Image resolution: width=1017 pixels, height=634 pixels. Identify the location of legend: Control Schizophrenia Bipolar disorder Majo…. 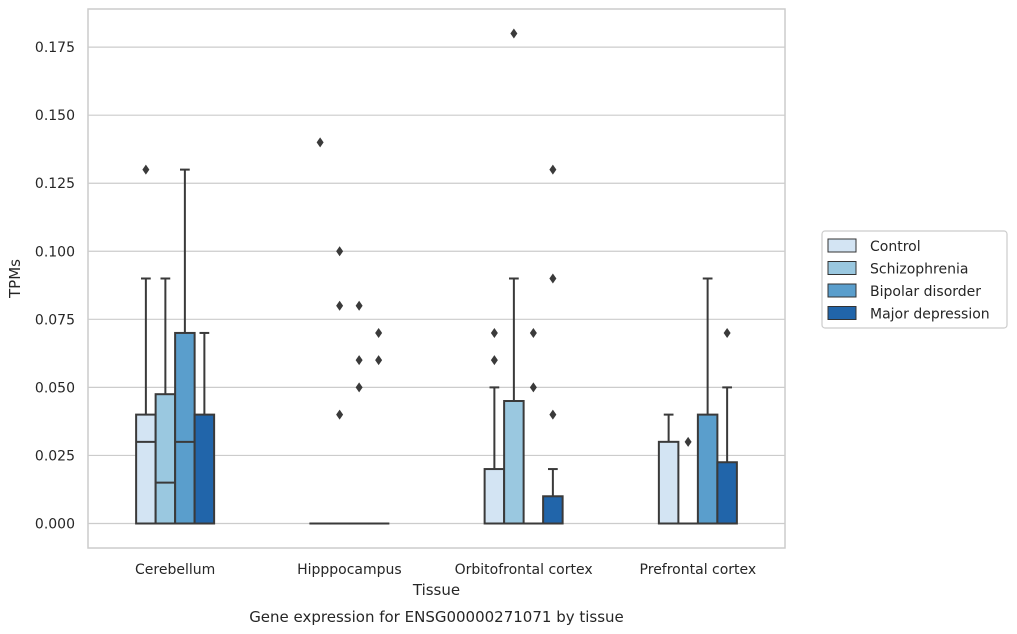
(914, 279).